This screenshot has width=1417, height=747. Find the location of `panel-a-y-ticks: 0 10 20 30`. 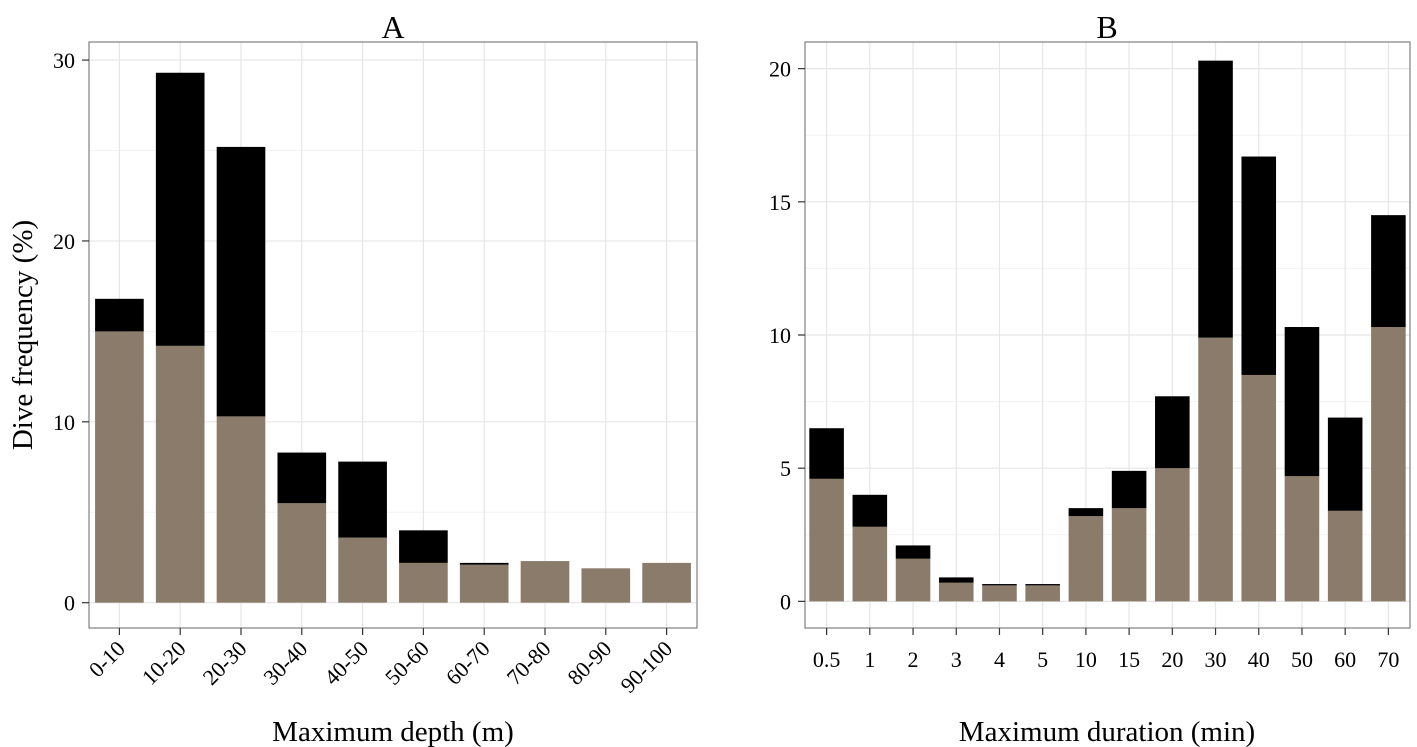

panel-a-y-ticks: 0 10 20 30 is located at coordinates (71, 332).